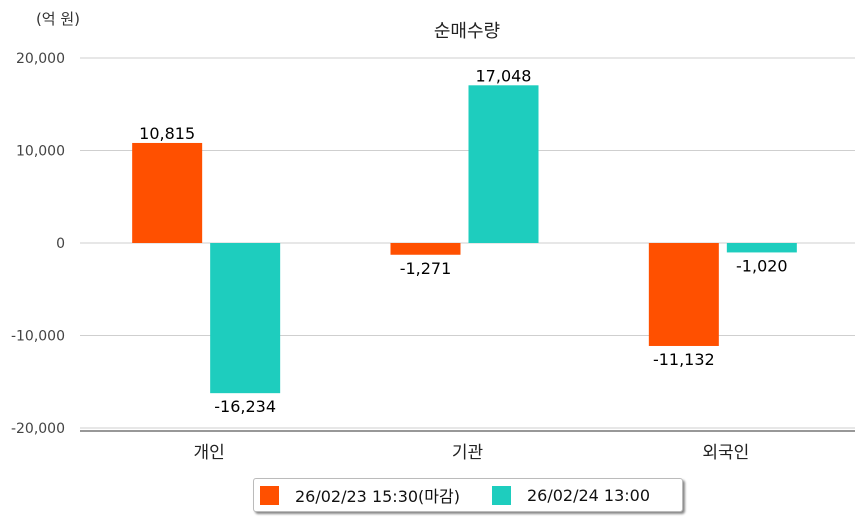 The width and height of the screenshot is (863, 520). What do you see at coordinates (467, 453) in the screenshot?
I see `x-tick-label: 기관` at bounding box center [467, 453].